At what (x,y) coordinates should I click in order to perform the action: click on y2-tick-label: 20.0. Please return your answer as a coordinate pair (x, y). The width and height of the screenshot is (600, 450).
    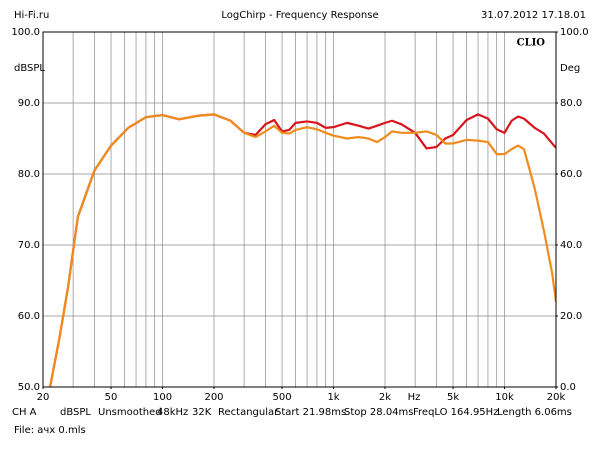
    Looking at the image, I should click on (571, 316).